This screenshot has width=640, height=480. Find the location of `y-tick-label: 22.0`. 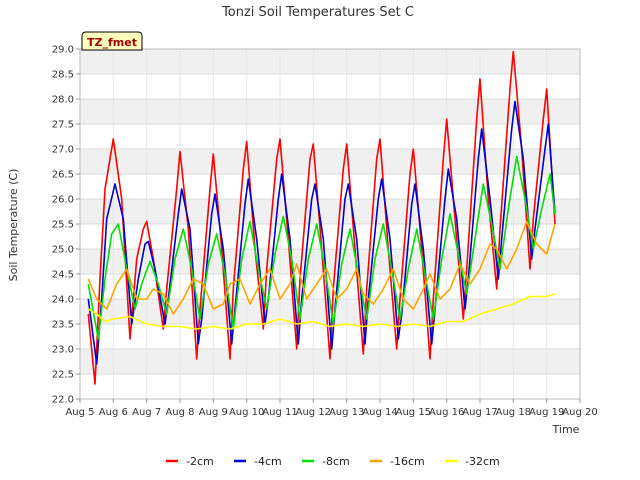

y-tick-label: 22.0 is located at coordinates (63, 400).